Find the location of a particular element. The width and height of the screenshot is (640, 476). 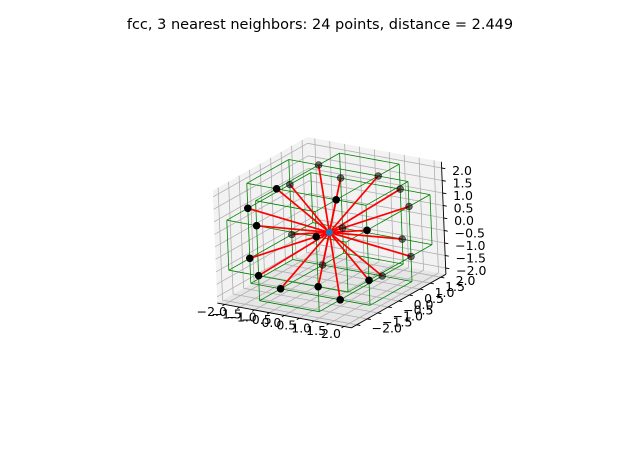

z-tick-label: 1.5 is located at coordinates (463, 182).